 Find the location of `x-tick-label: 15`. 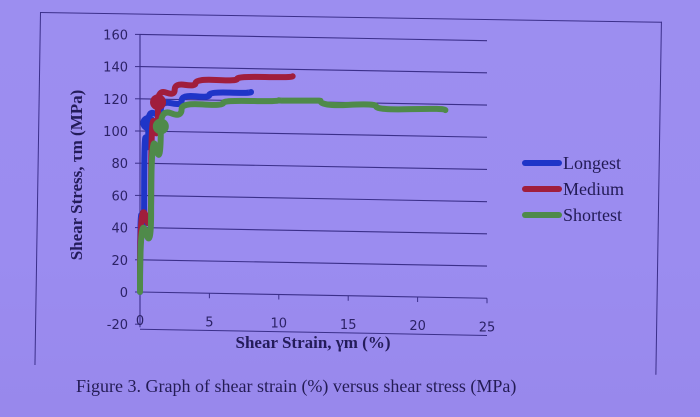

x-tick-label: 15 is located at coordinates (348, 325).